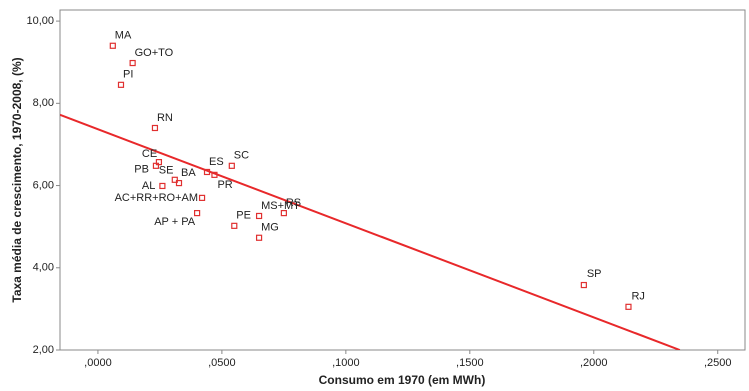 The height and width of the screenshot is (391, 749). What do you see at coordinates (165, 118) in the screenshot?
I see `point-label: RN` at bounding box center [165, 118].